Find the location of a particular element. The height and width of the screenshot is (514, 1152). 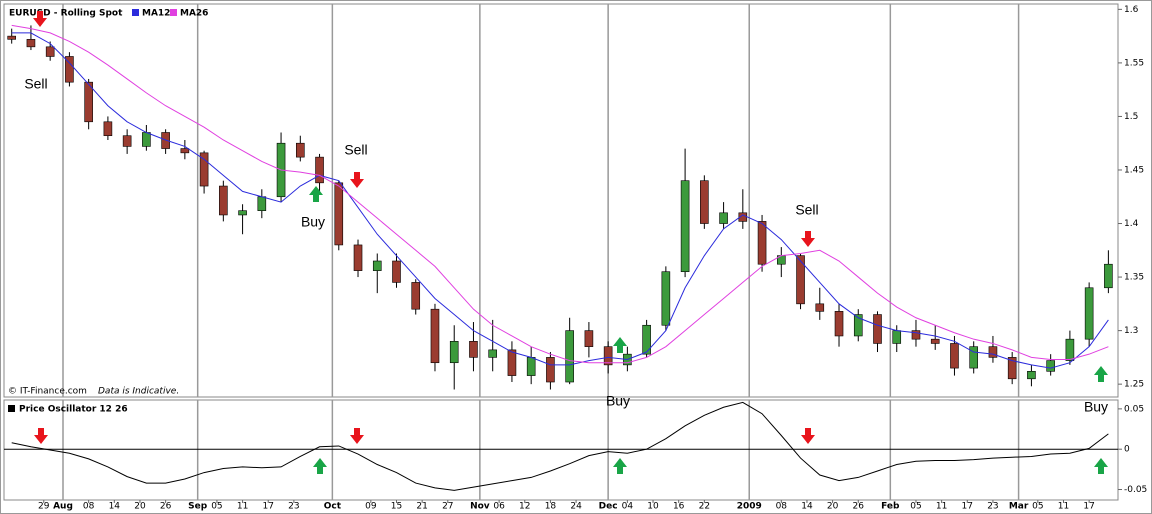

y-tick-label: 0.05 is located at coordinates (1134, 409).